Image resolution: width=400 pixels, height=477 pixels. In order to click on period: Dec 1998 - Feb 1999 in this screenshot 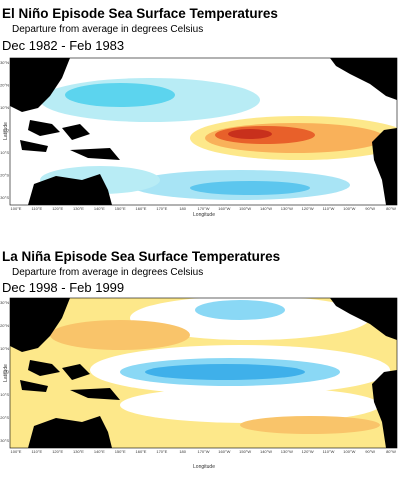, I will do `click(63, 287)`.